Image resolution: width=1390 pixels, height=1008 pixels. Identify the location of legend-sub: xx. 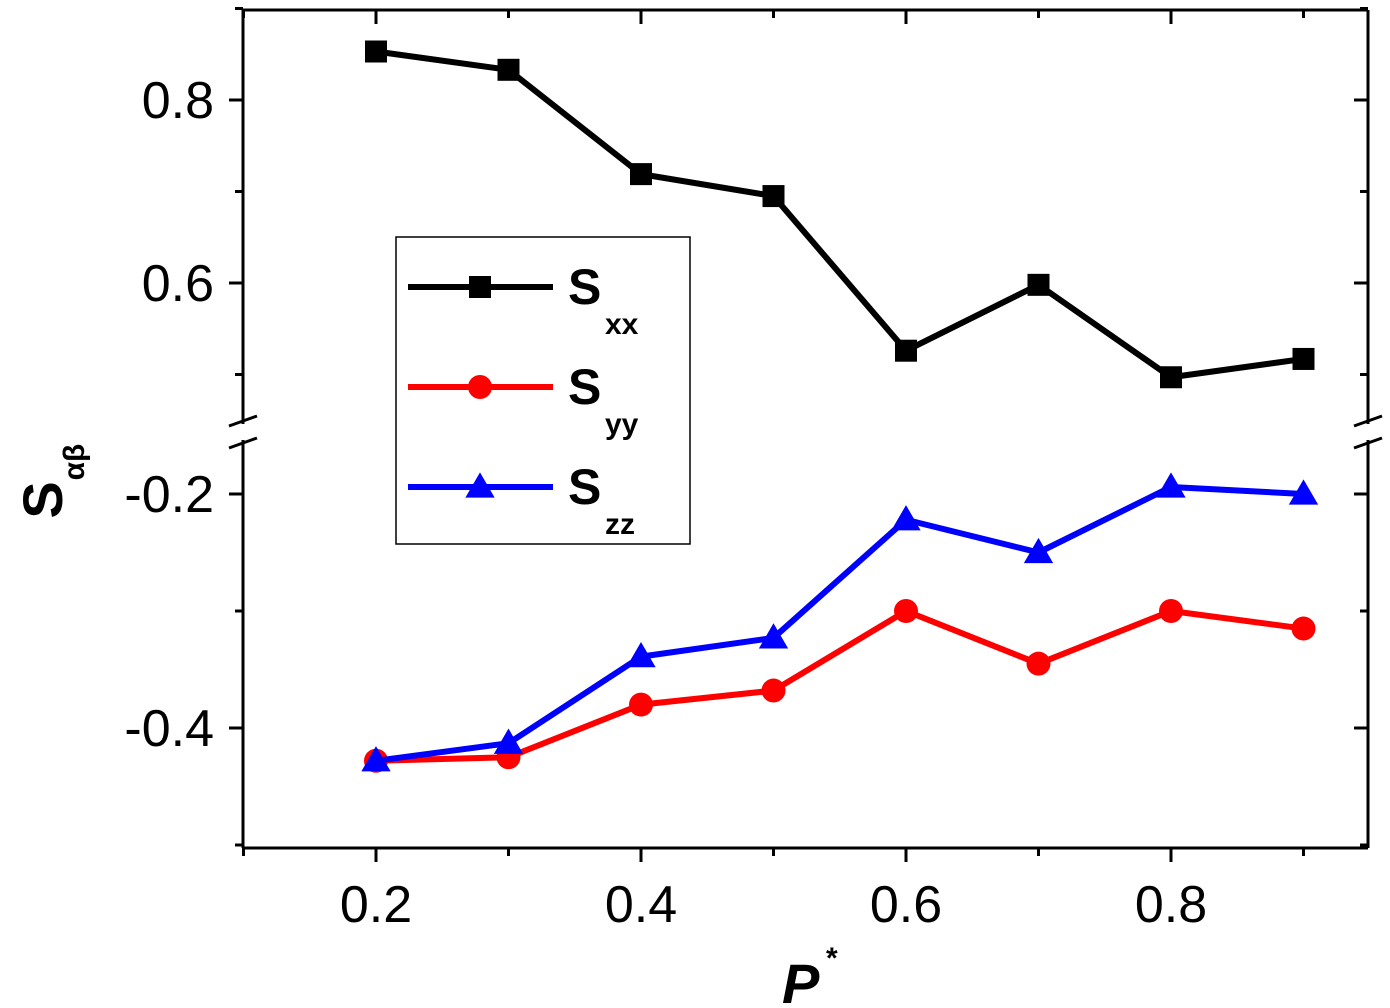
(622, 324).